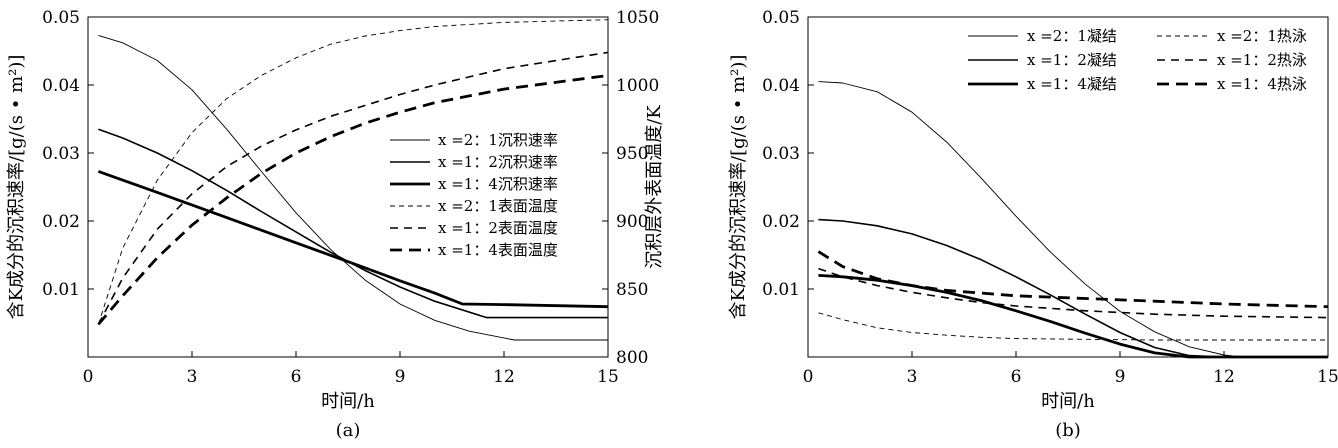  Describe the element at coordinates (632, 358) in the screenshot. I see `y2-tick-label: 800` at that location.